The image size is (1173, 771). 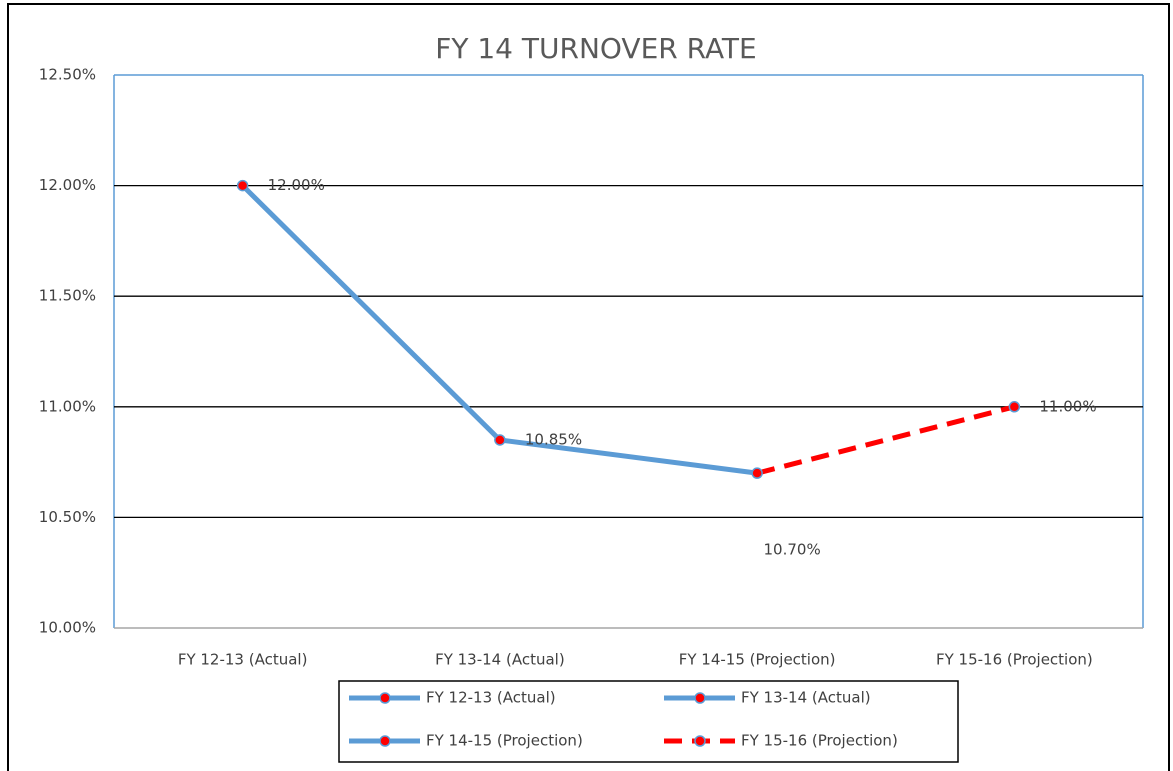 What do you see at coordinates (648, 721) in the screenshot?
I see `legend-box` at bounding box center [648, 721].